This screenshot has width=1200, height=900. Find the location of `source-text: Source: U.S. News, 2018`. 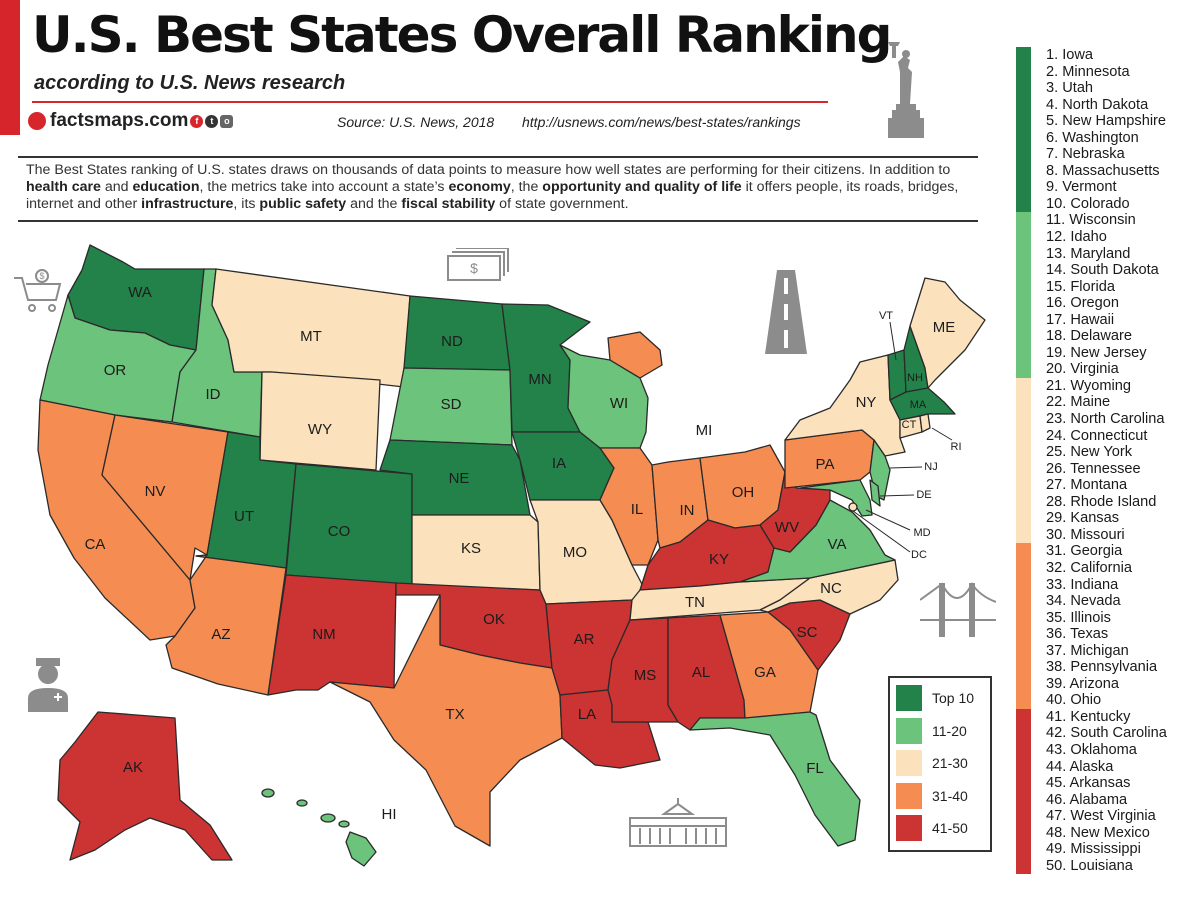

source-text: Source: U.S. News, 2018 is located at coordinates (416, 122).